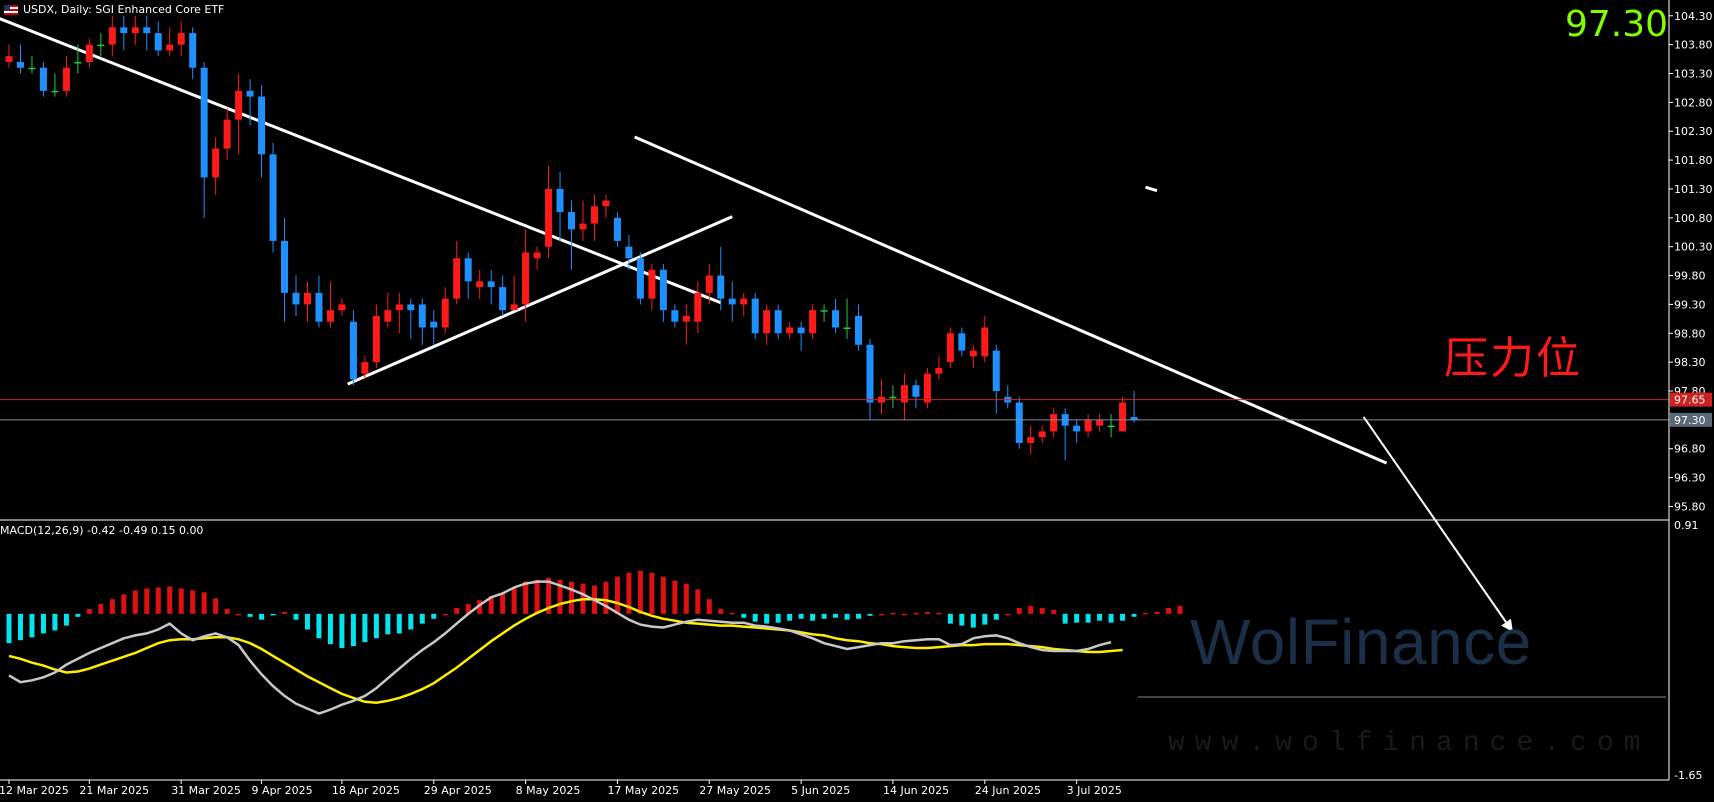 This screenshot has width=1714, height=802. What do you see at coordinates (1693, 247) in the screenshot?
I see `price-tick-label: 100.30` at bounding box center [1693, 247].